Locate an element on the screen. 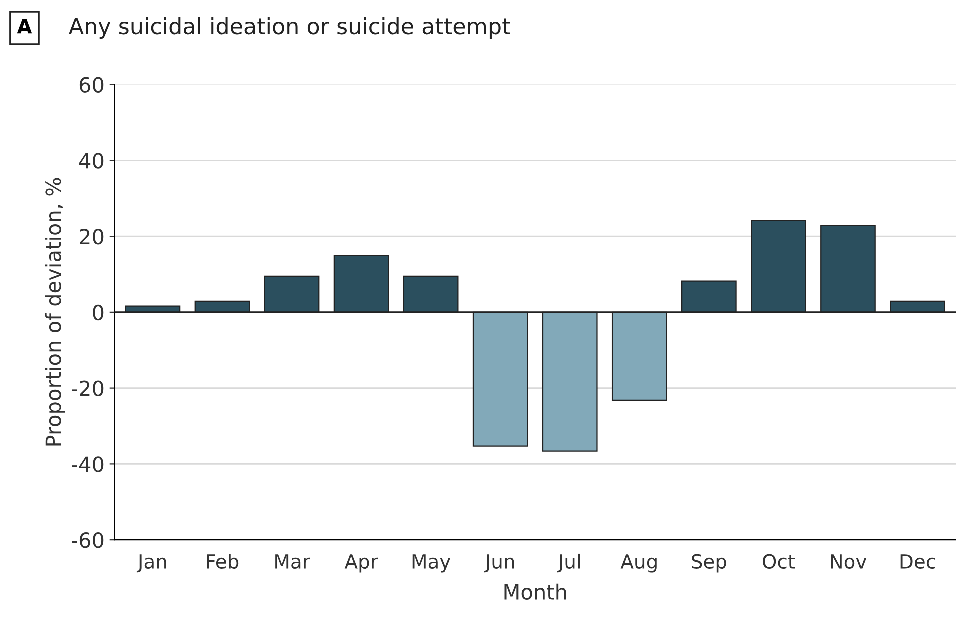 This screenshot has width=956, height=628. x-tick-label: Mar is located at coordinates (293, 562).